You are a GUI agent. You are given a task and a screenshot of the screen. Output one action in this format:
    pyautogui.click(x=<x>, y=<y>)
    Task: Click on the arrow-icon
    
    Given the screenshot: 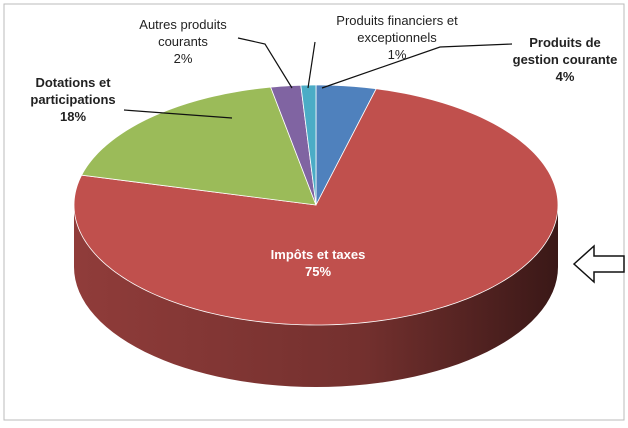 What is the action you would take?
    pyautogui.click(x=598, y=264)
    